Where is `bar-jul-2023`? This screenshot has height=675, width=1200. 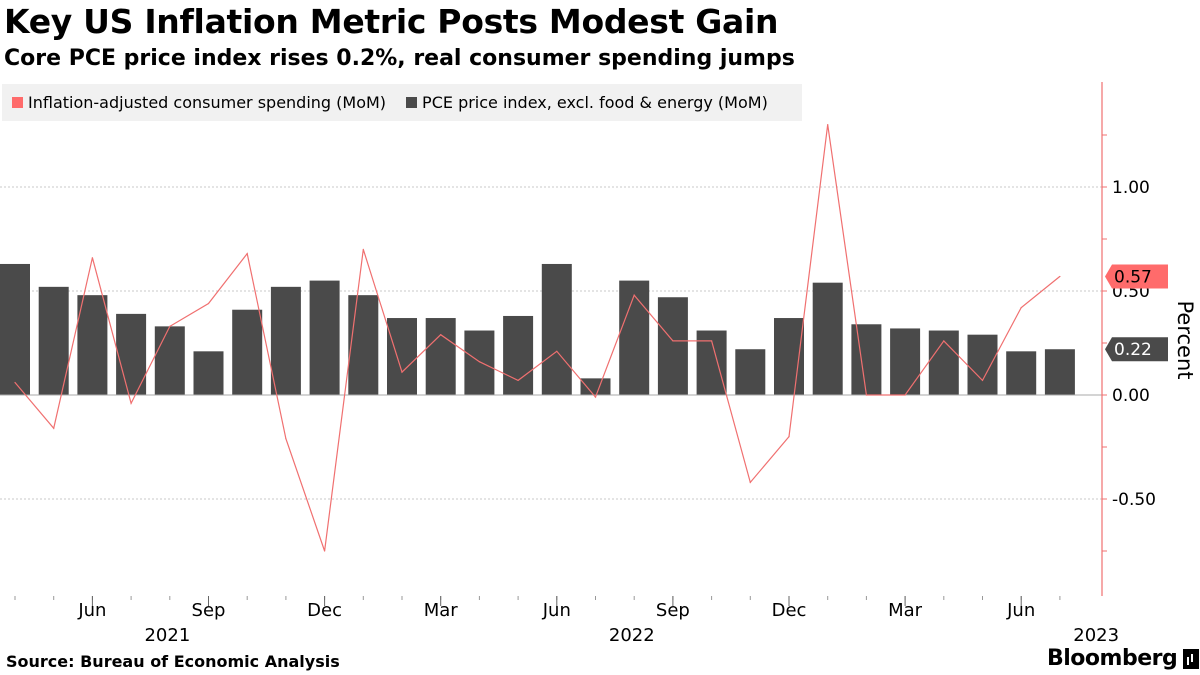
bar-jul-2023 is located at coordinates (1059, 372).